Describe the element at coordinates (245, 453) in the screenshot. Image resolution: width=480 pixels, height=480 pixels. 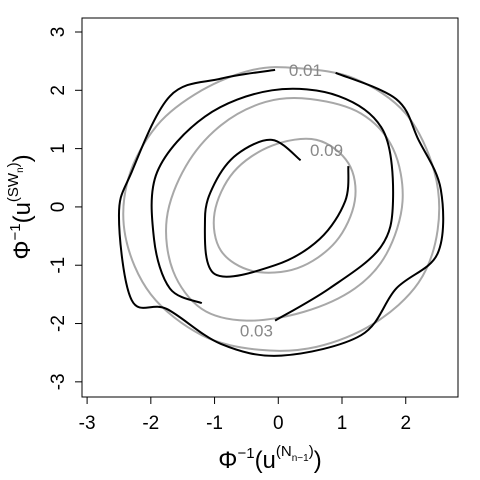
I see `x-label-part: −1` at that location.